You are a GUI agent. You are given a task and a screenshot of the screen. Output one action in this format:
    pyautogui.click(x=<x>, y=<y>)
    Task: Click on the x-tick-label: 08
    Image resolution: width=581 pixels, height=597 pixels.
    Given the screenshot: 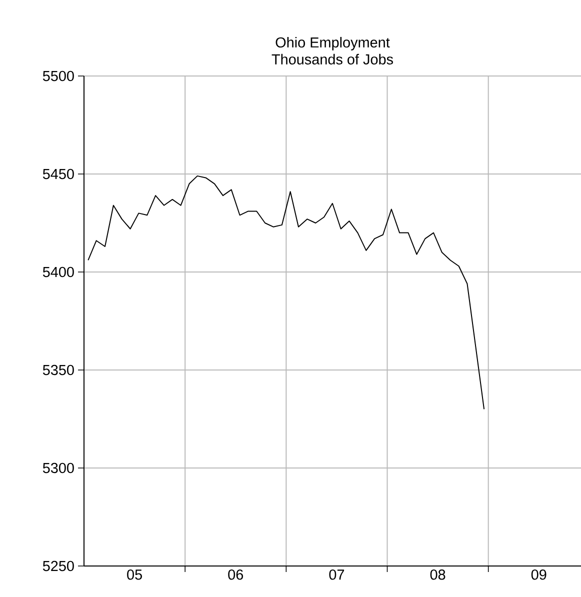 What is the action you would take?
    pyautogui.click(x=438, y=575)
    